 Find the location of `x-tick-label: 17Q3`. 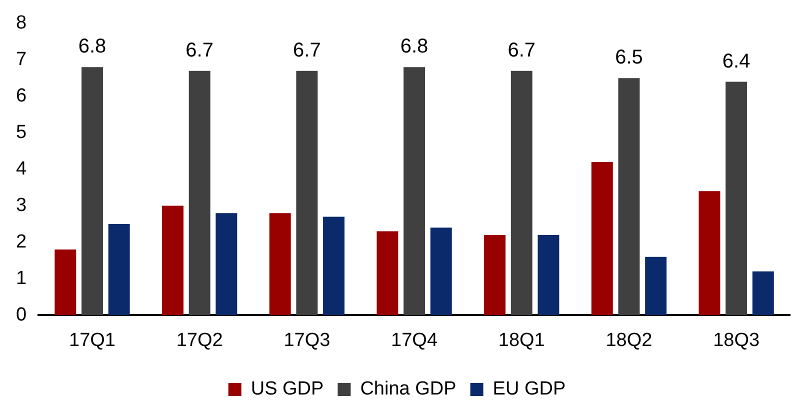

x-tick-label: 17Q3 is located at coordinates (307, 340).